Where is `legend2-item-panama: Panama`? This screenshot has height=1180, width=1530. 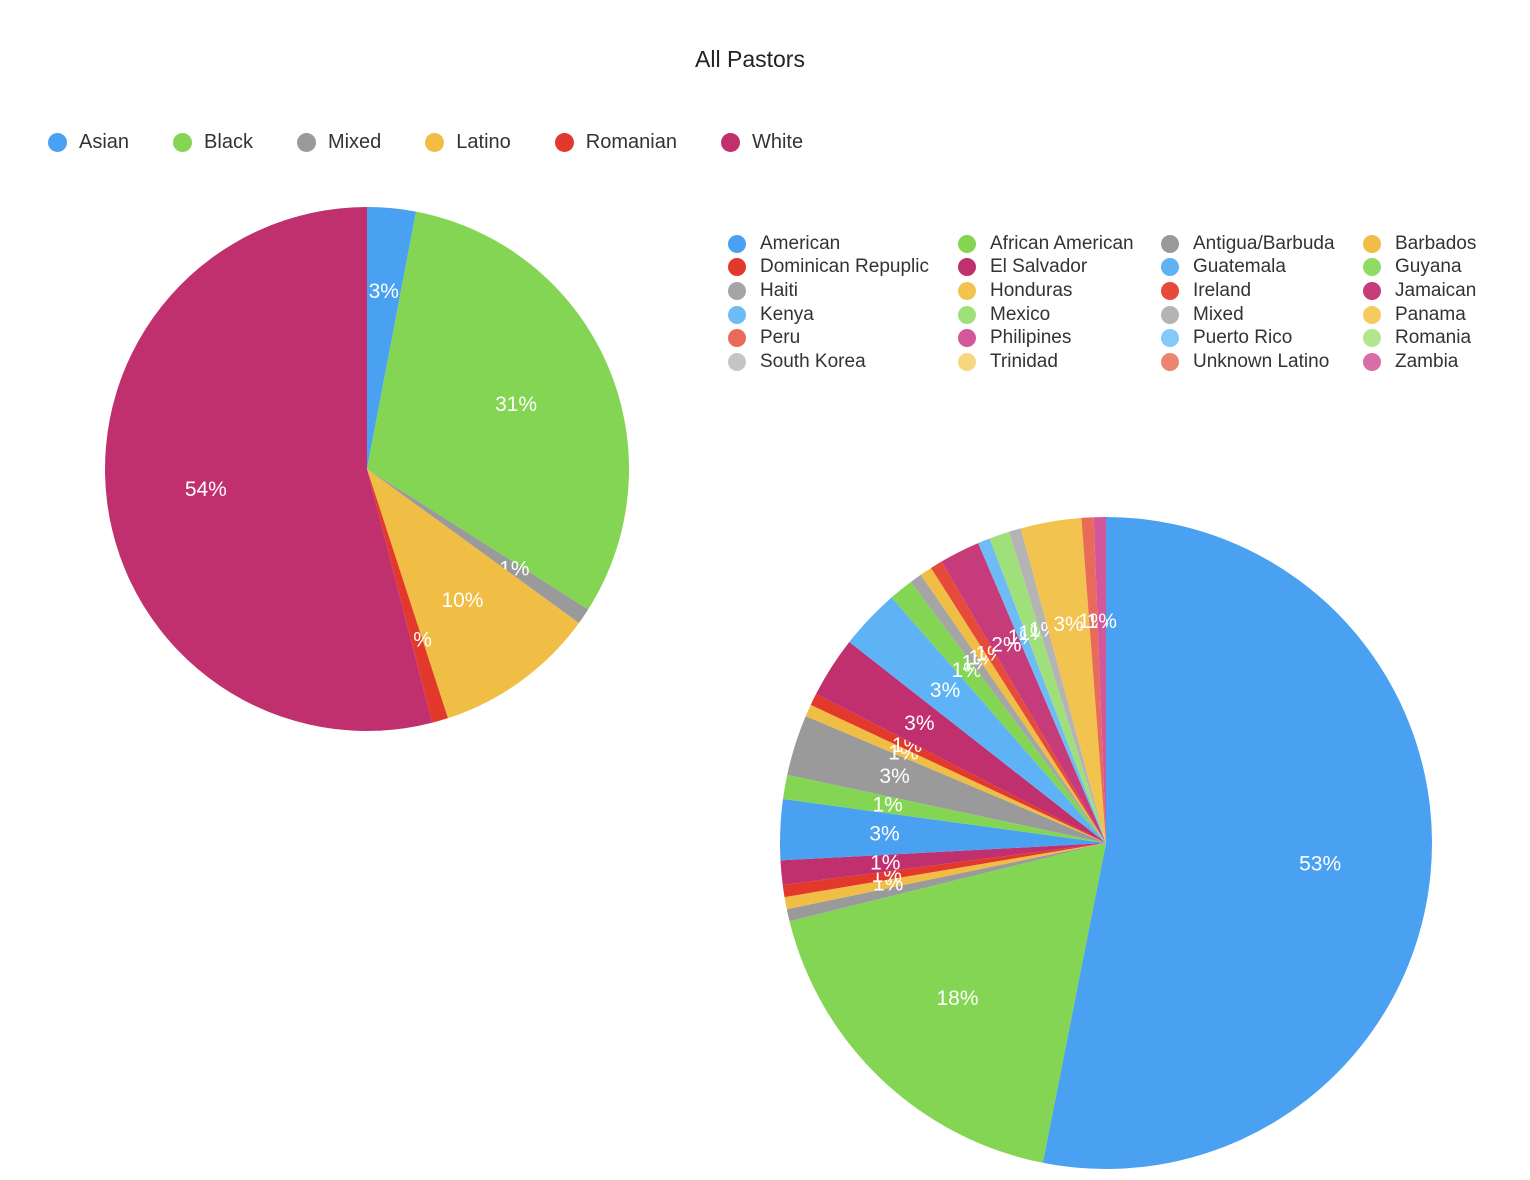 legend2-item-panama: Panama is located at coordinates (1428, 315).